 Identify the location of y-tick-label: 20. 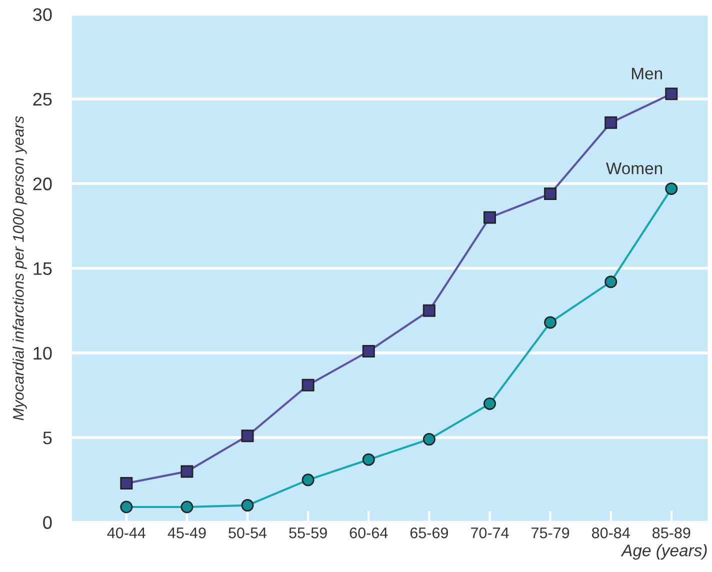
(42, 184).